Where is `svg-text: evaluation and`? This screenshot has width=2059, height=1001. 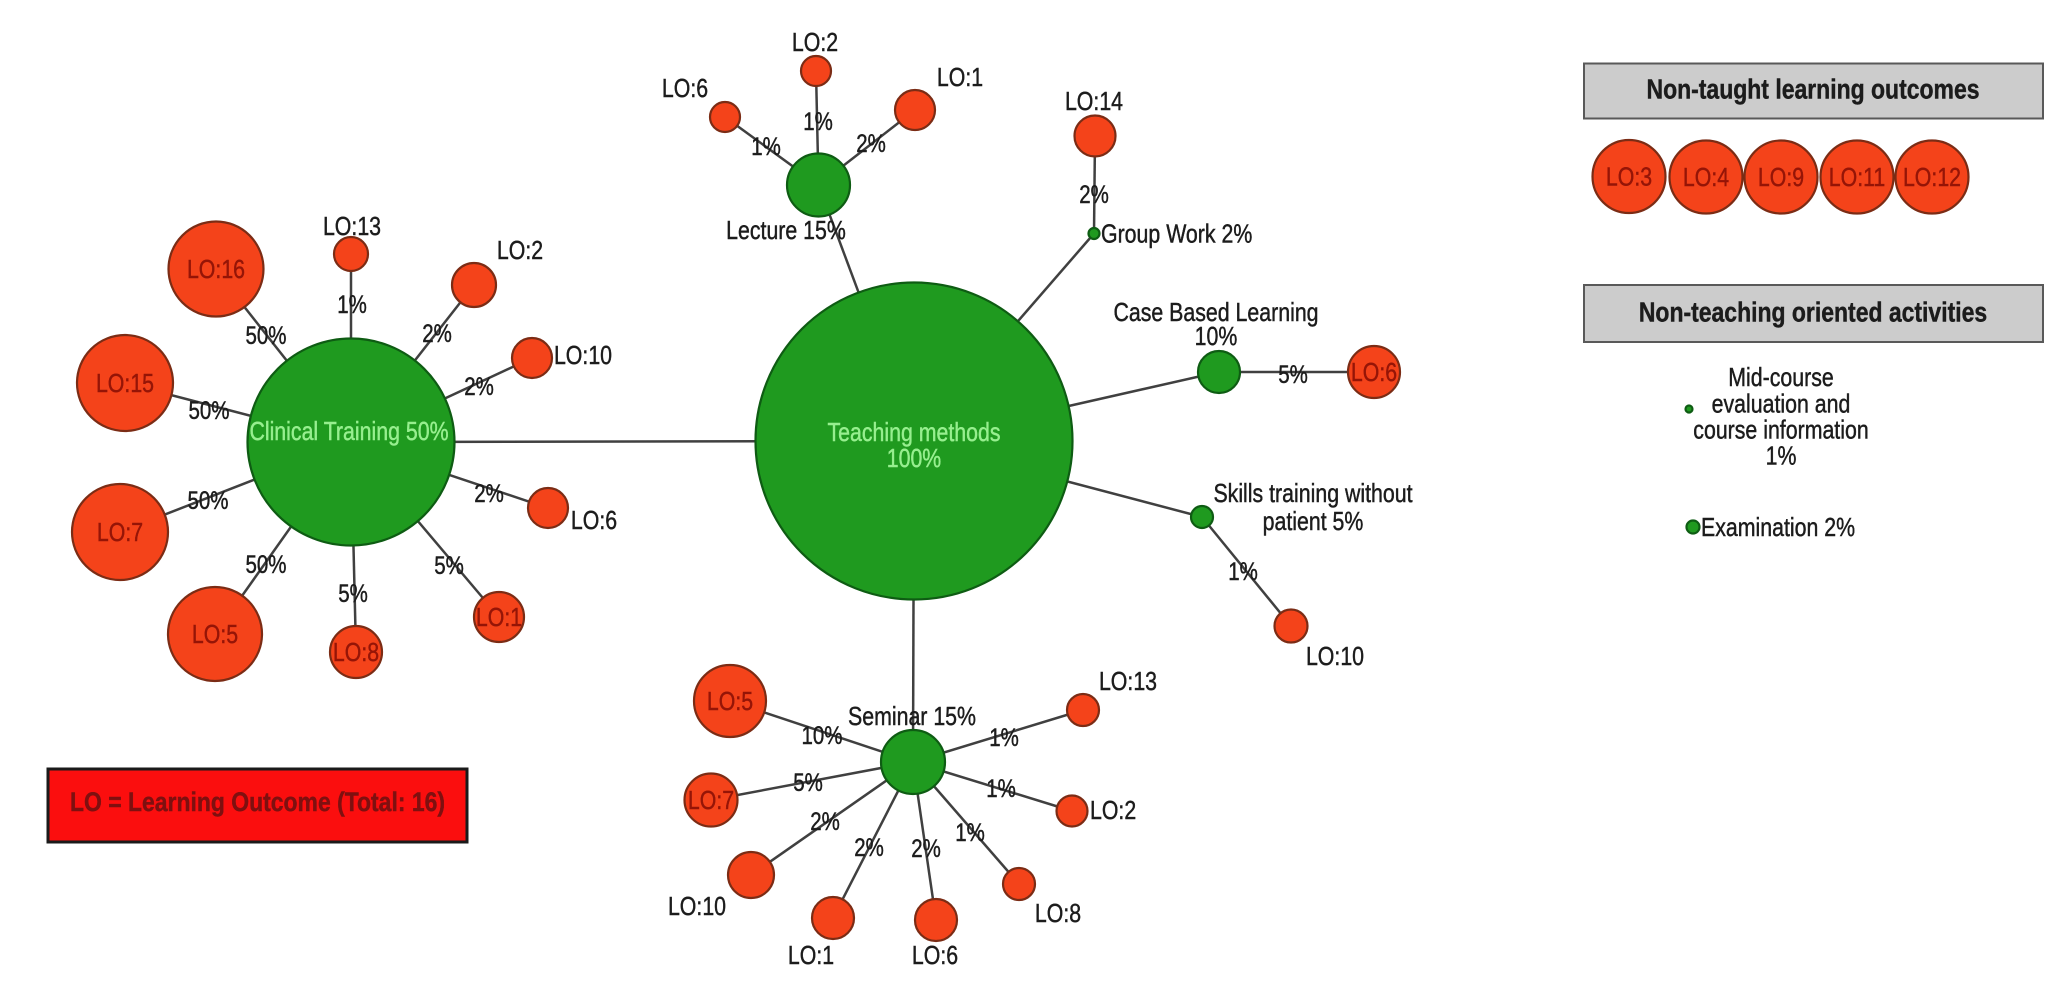 svg-text: evaluation and is located at coordinates (1781, 404).